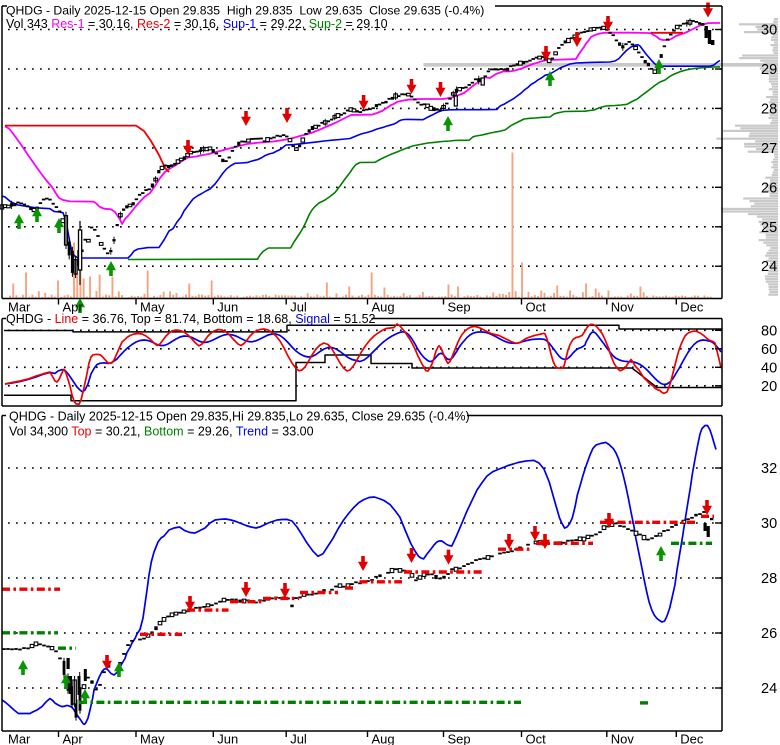 The image size is (780, 745). I want to click on svg-text: 25, so click(769, 228).